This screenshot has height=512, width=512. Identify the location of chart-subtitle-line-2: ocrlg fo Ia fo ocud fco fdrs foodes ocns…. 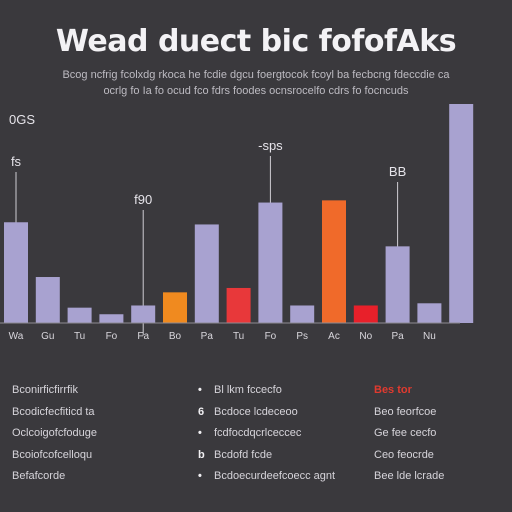
(256, 91).